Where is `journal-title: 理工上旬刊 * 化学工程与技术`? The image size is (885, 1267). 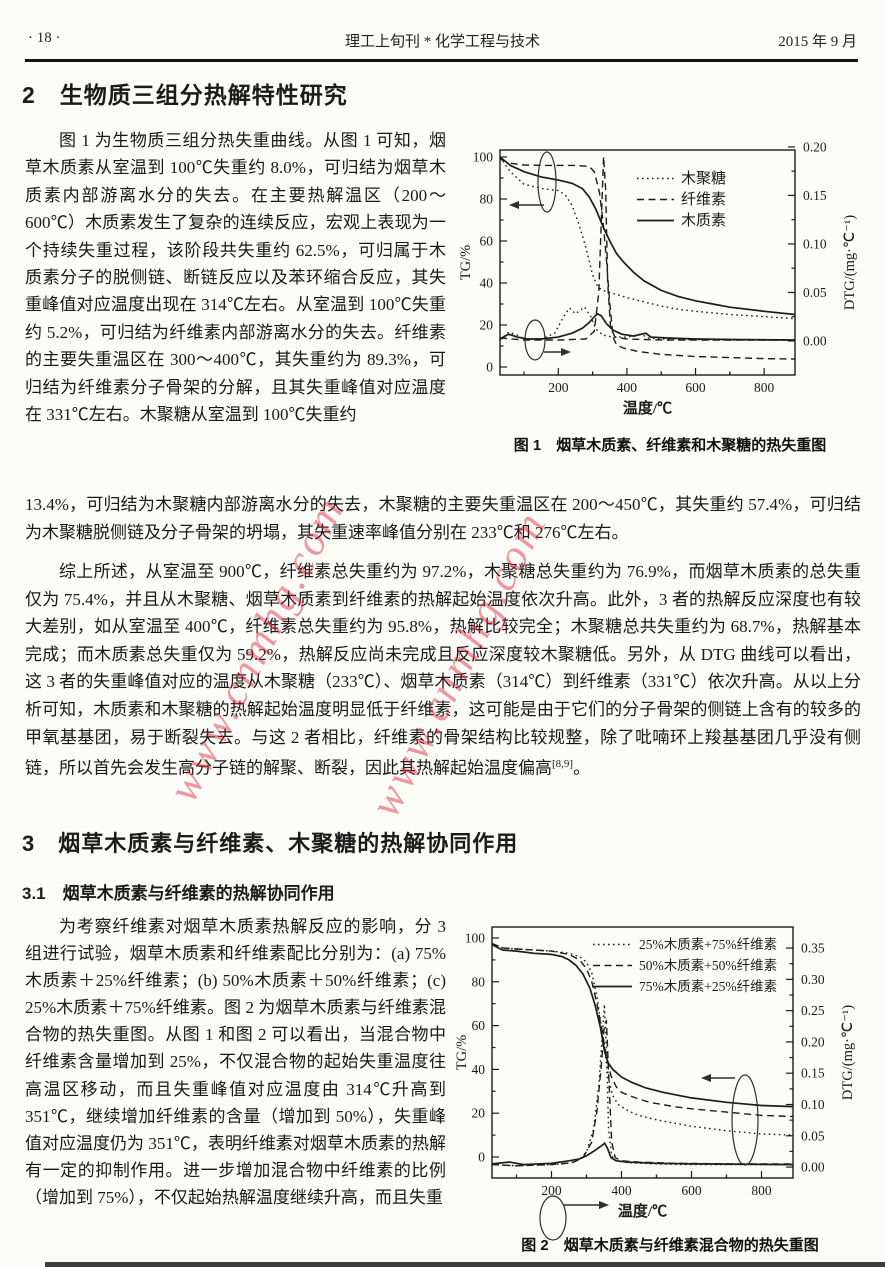 journal-title: 理工上旬刊 * 化学工程与技术 is located at coordinates (442, 42).